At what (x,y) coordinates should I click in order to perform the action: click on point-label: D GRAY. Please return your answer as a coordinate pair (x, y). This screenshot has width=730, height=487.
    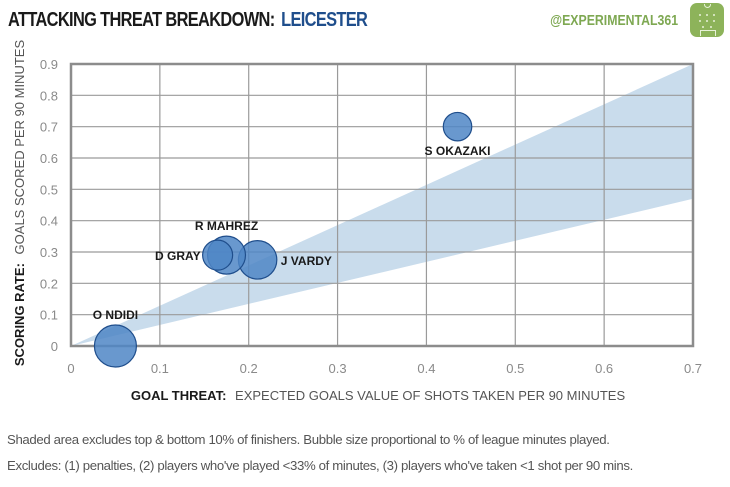
    Looking at the image, I should click on (178, 256).